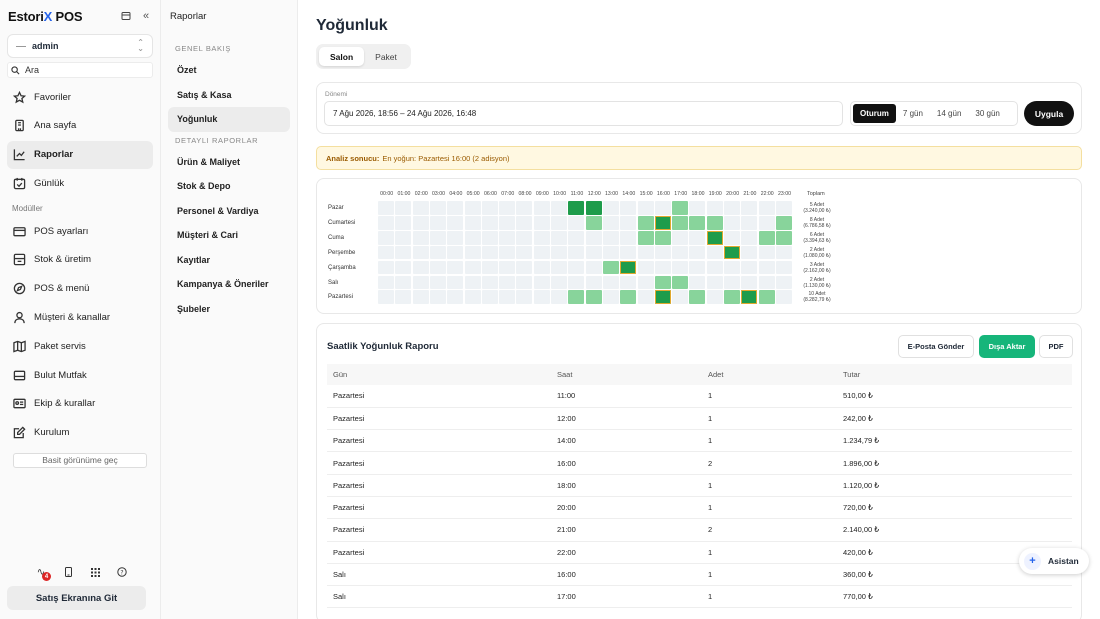 The width and height of the screenshot is (1100, 619). I want to click on email-button: E-Posta Gönder, so click(936, 346).